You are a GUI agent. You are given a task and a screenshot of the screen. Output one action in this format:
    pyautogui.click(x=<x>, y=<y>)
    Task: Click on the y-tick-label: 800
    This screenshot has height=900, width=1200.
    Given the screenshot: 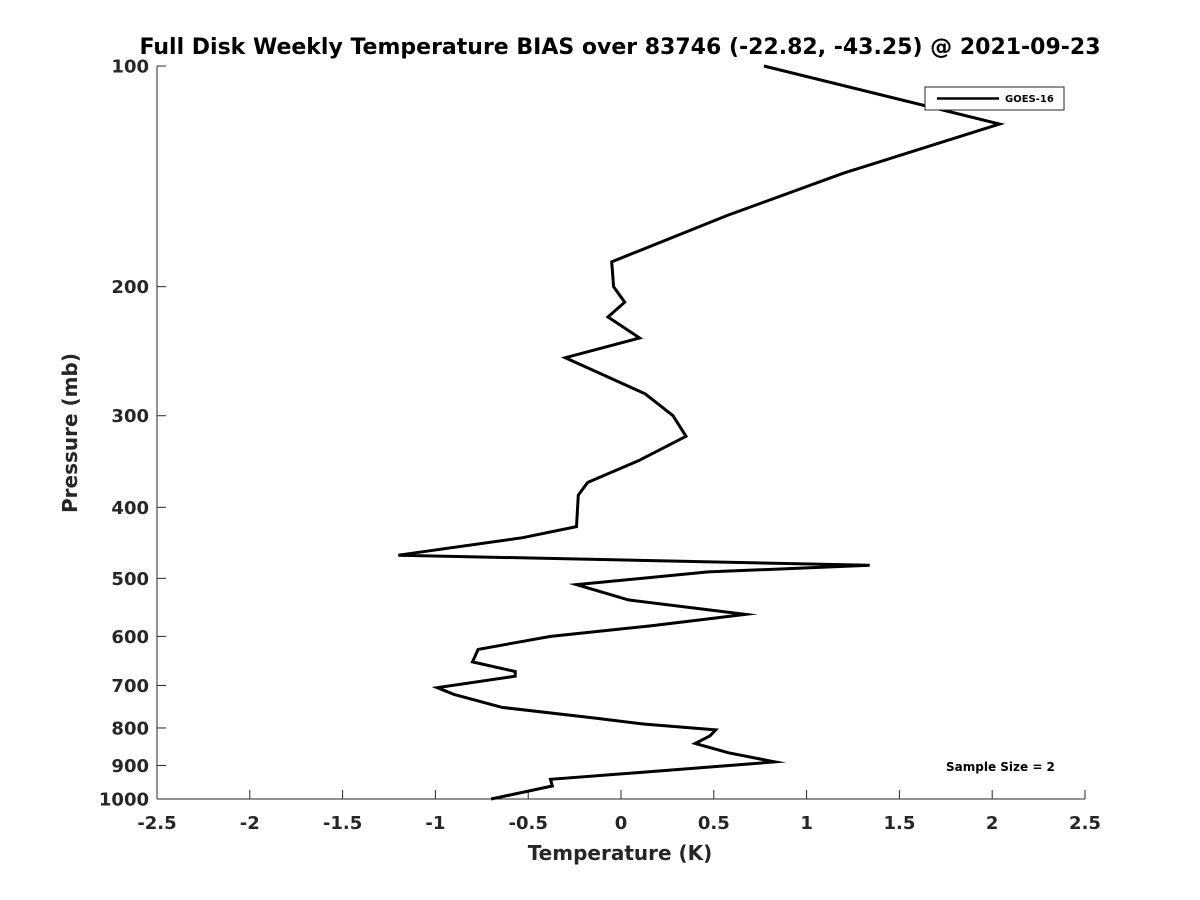 What is the action you would take?
    pyautogui.click(x=130, y=728)
    